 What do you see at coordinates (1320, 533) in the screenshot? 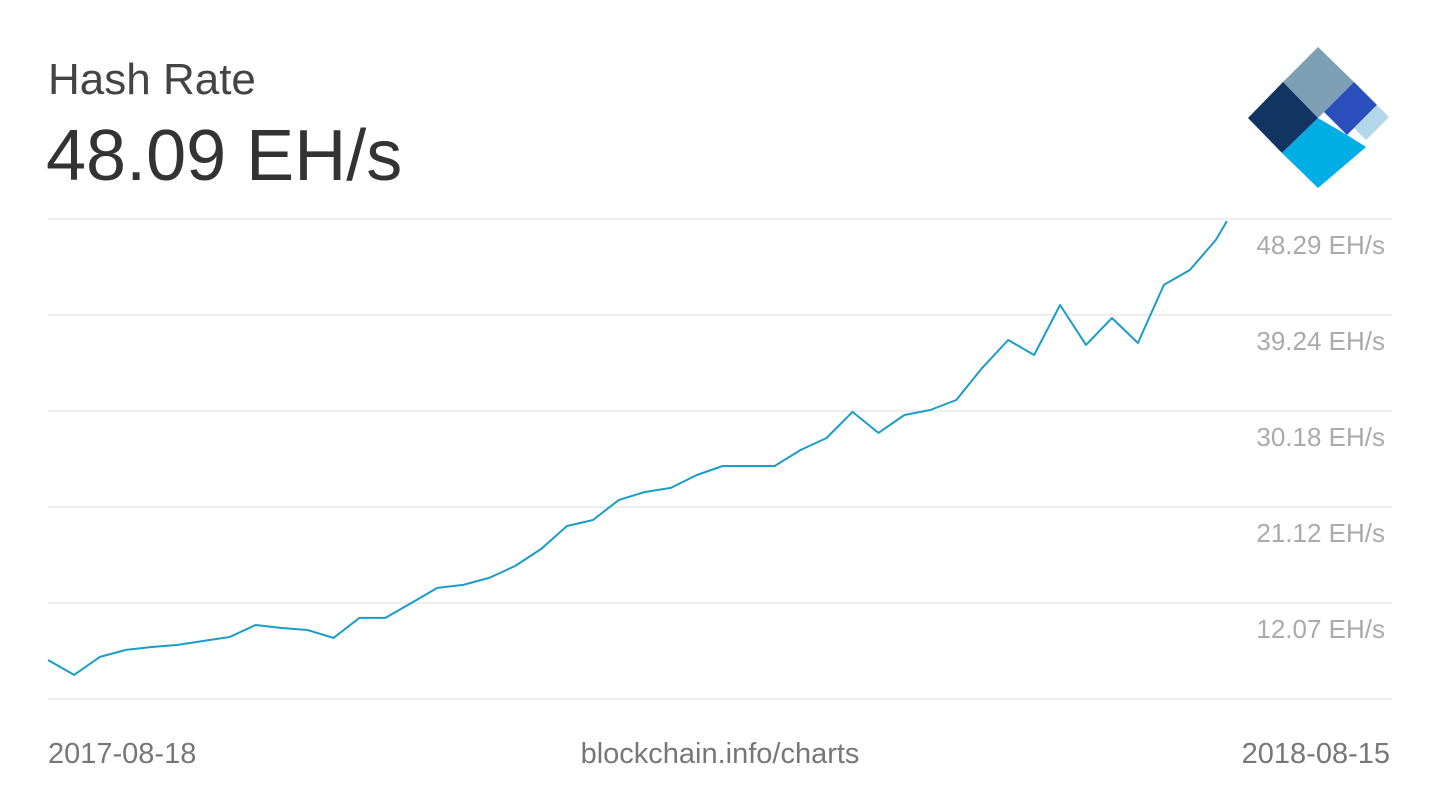
I see `y-tick-label: 21.12 EH/s` at bounding box center [1320, 533].